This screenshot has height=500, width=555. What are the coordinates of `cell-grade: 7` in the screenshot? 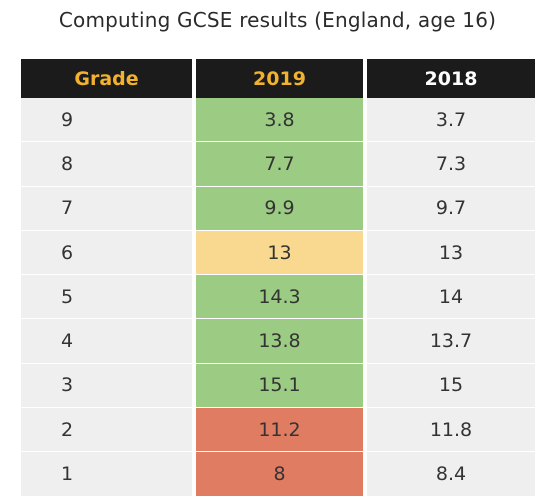 It's located at (107, 208).